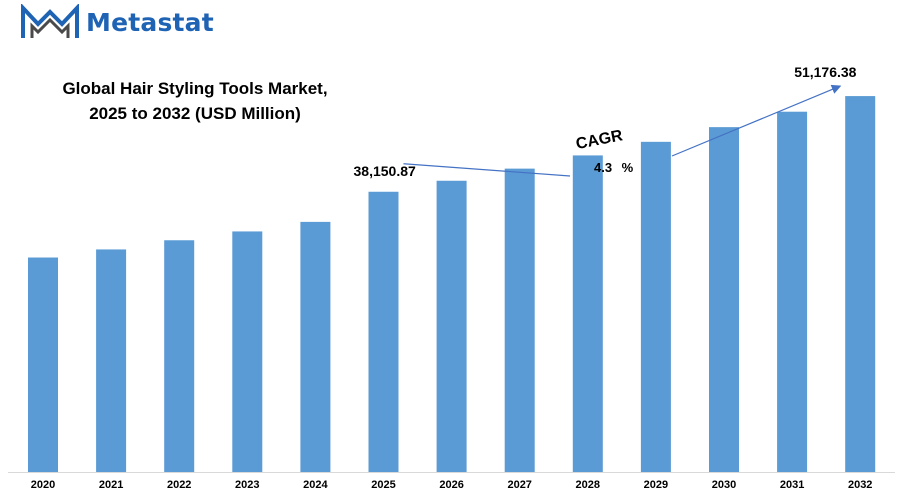 The width and height of the screenshot is (901, 496). I want to click on x-tick-label-2030: 2030, so click(724, 485).